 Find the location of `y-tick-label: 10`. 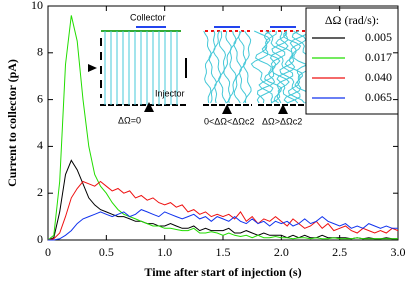

y-tick-label: 10 is located at coordinates (37, 6).